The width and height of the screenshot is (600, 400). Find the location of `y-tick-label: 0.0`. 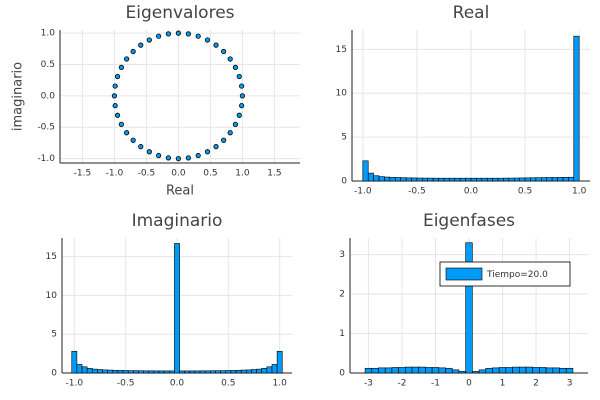

y-tick-label: 0.0 is located at coordinates (48, 96).